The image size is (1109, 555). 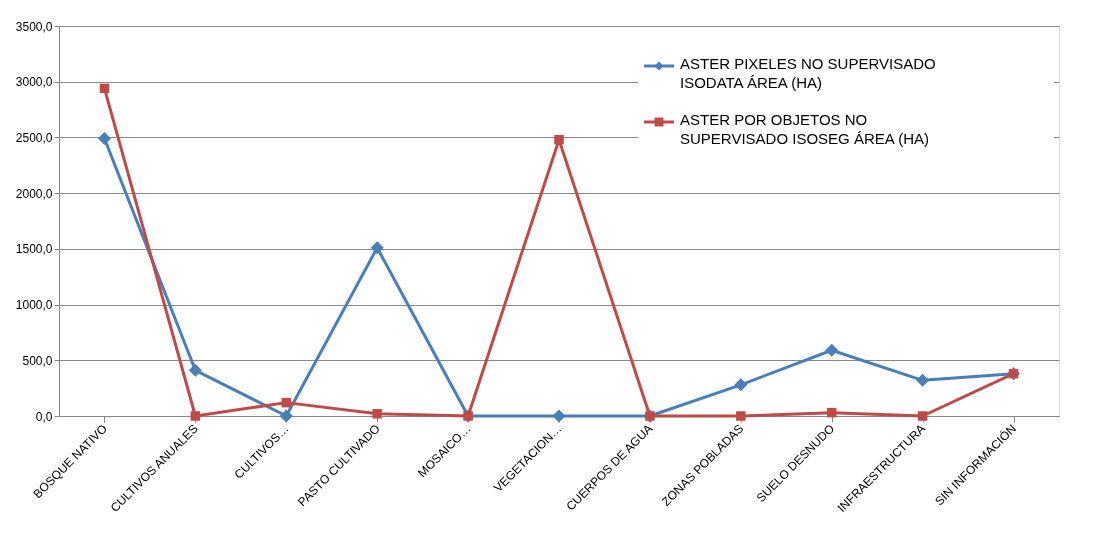 I want to click on y-tick-label: 1500,0, so click(x=34, y=249).